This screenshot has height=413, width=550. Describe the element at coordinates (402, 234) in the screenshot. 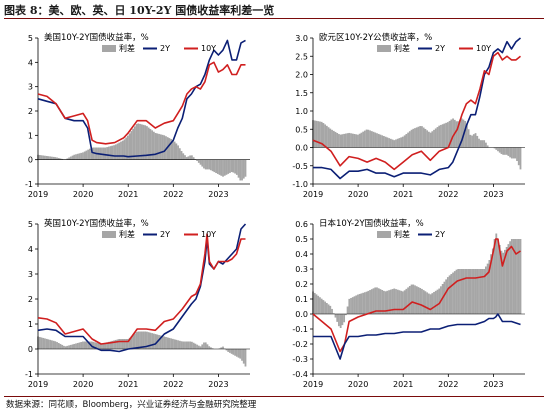

I see `legend-label: 利差` at that location.